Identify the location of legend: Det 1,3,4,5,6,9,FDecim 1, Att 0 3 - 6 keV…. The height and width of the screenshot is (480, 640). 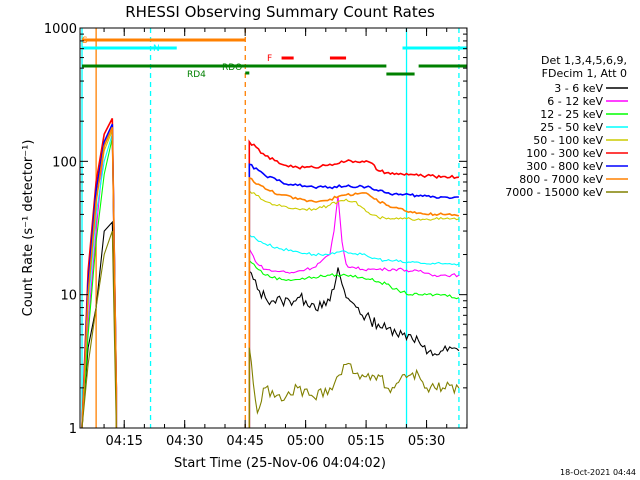
(566, 126).